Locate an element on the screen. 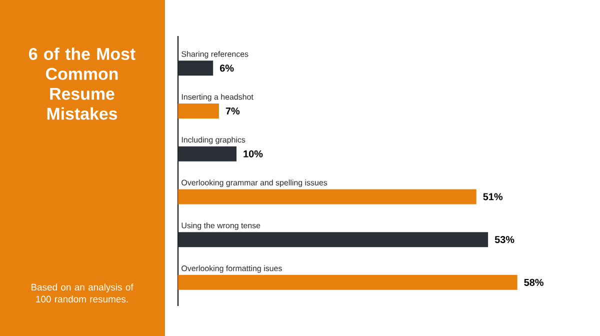 This screenshot has width=600, height=336. text: Based on an analysis of 100 random resumes. is located at coordinates (82, 293).